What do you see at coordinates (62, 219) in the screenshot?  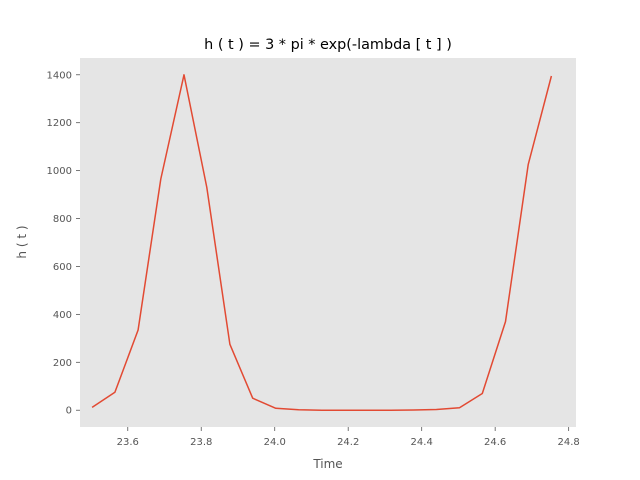 I see `y-tick-label: 800` at bounding box center [62, 219].